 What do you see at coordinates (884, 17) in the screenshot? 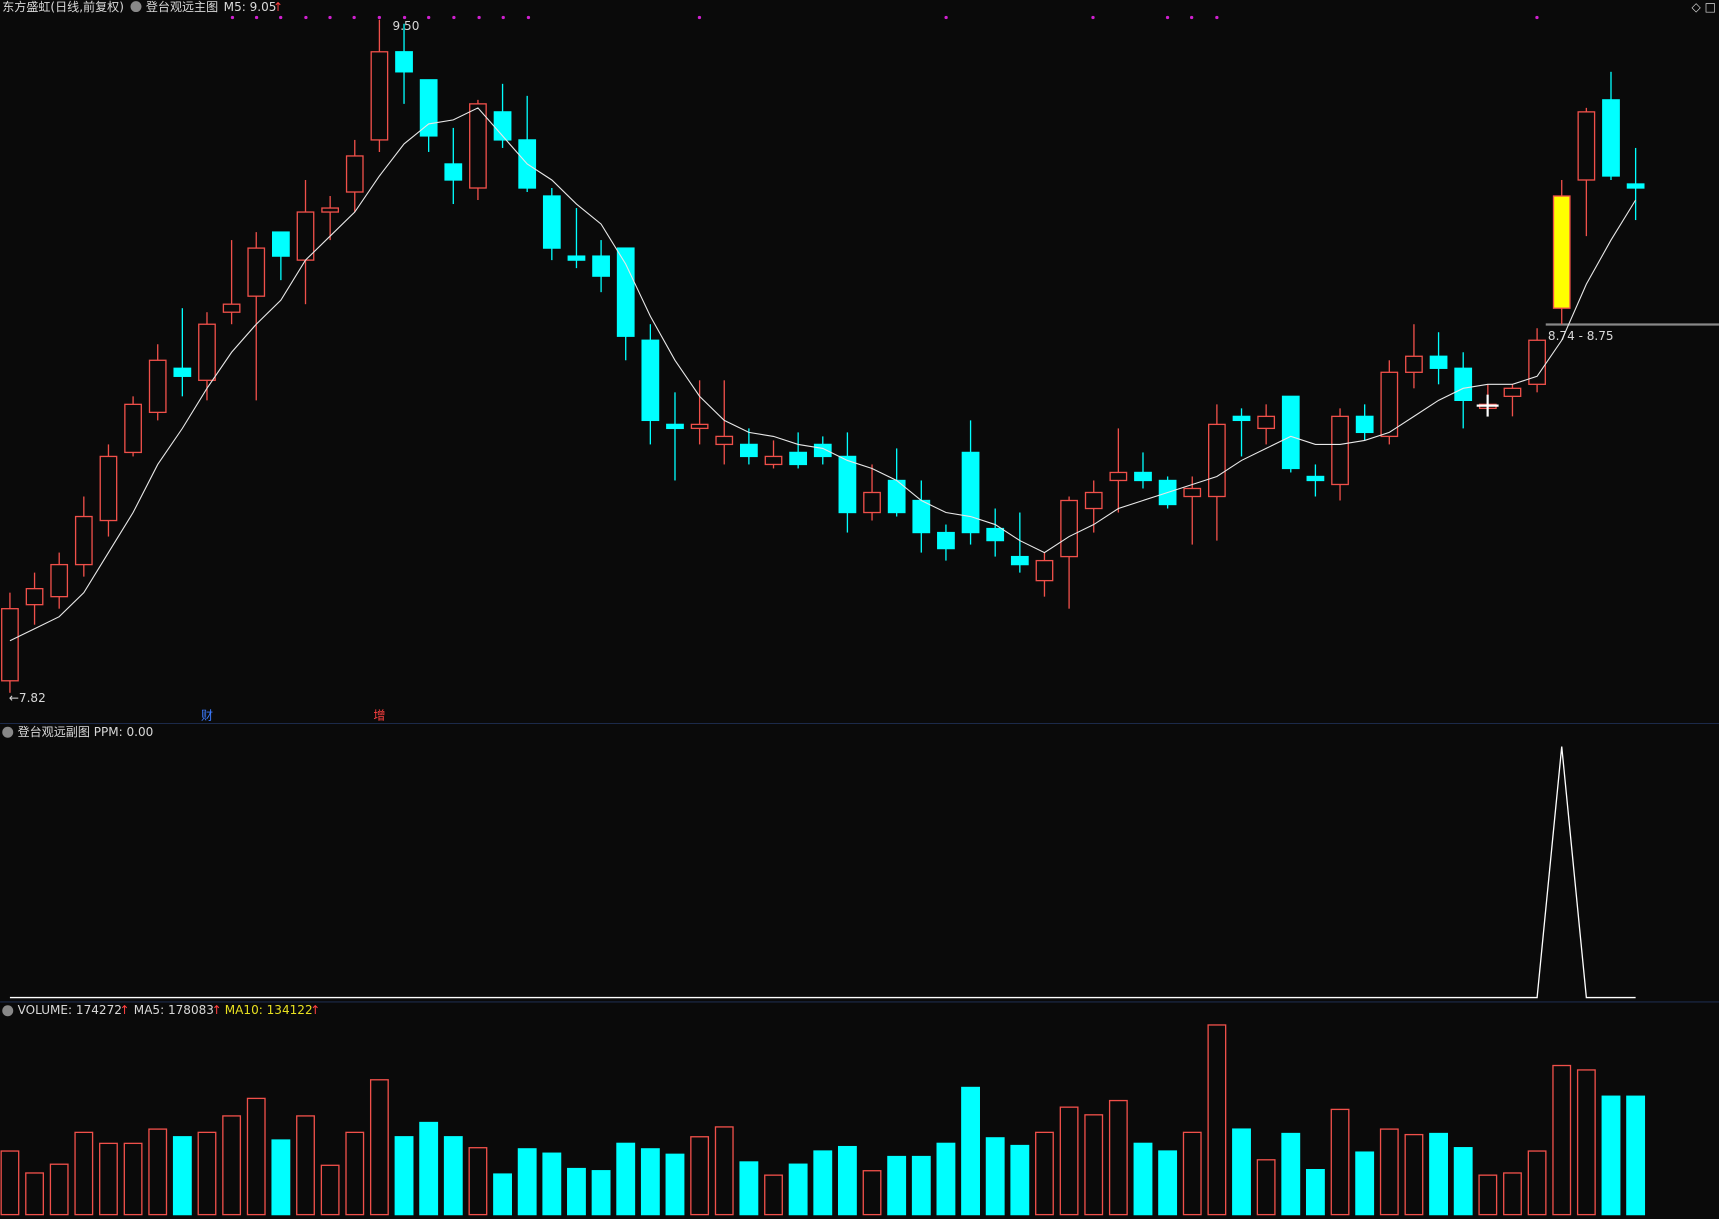
I see `signal-dots` at bounding box center [884, 17].